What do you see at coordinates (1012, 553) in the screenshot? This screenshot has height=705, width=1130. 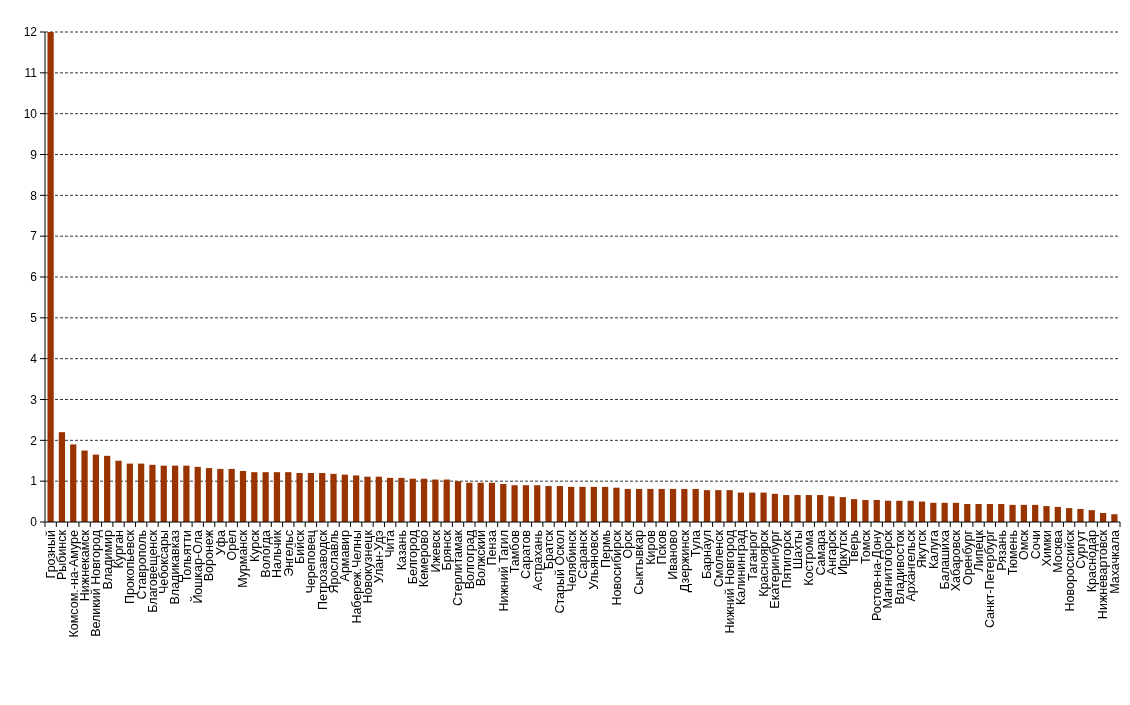 I see `x-tick-label: Тюмень` at bounding box center [1012, 553].